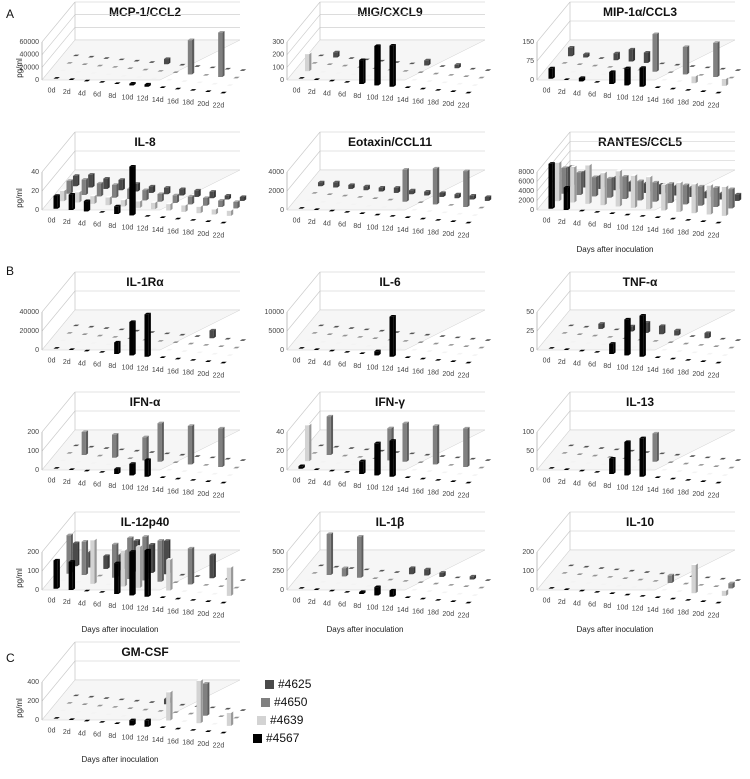  What do you see at coordinates (52, 601) in the screenshot?
I see `x-tick-label: 0d` at bounding box center [52, 601].